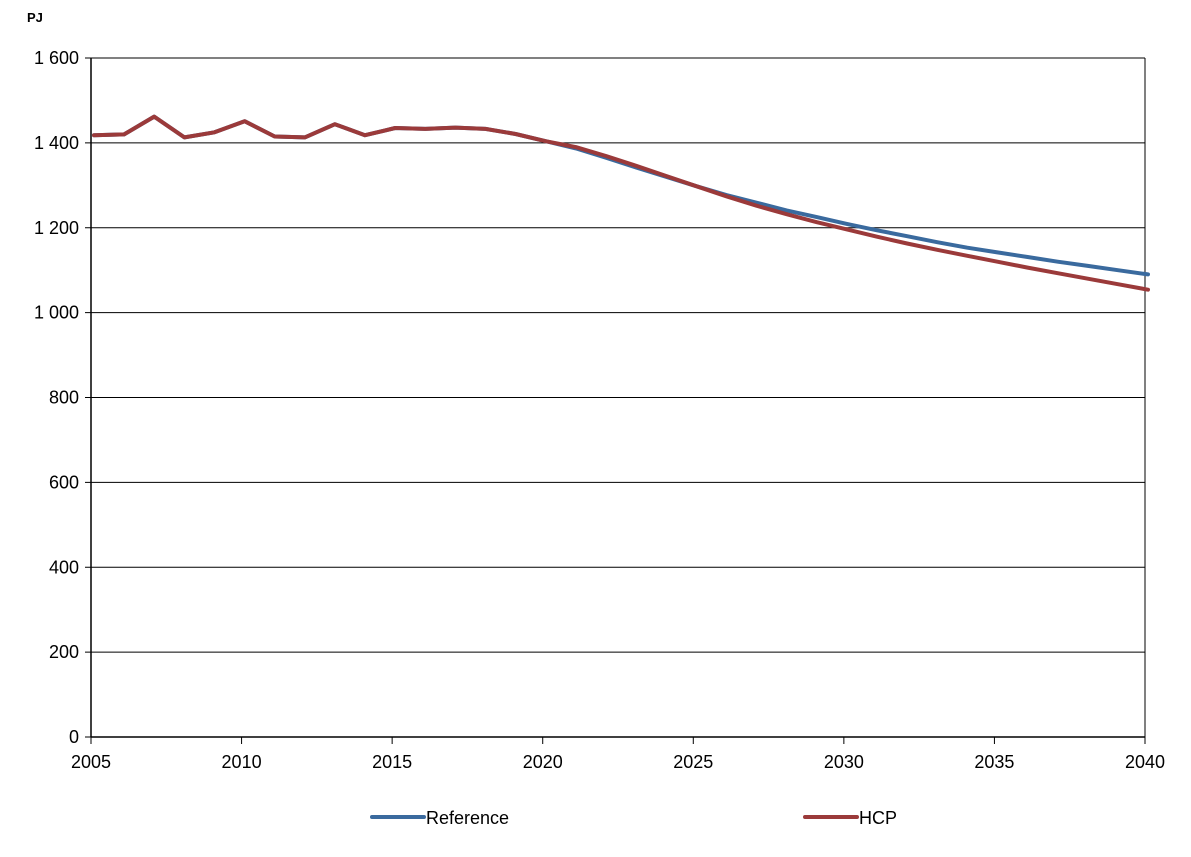 The width and height of the screenshot is (1191, 857). Describe the element at coordinates (64, 652) in the screenshot. I see `y-tick-label: 200` at that location.